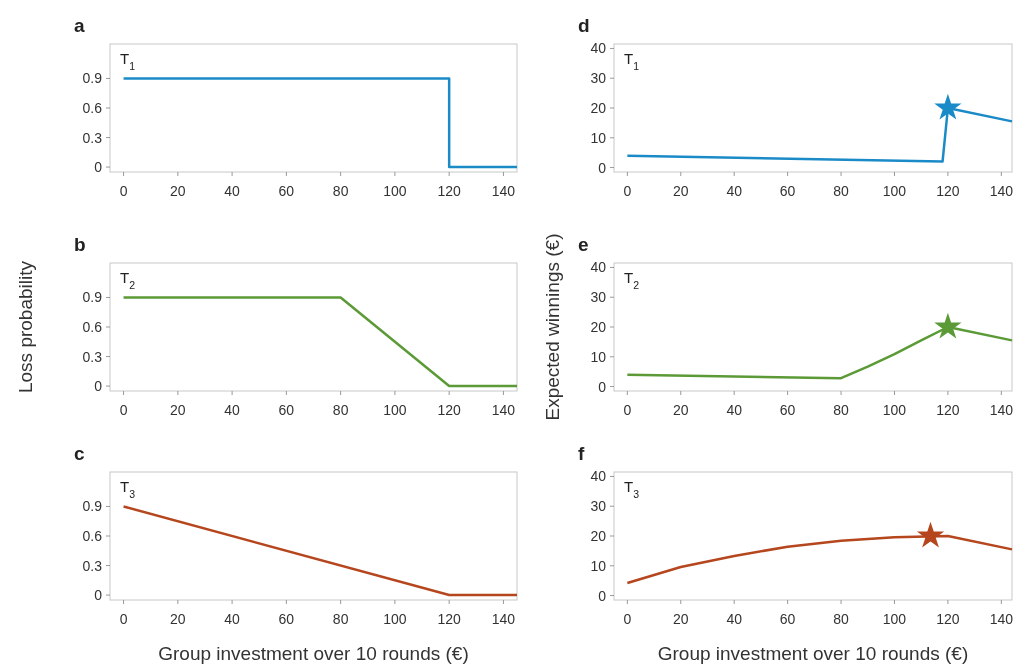  Describe the element at coordinates (584, 25) in the screenshot. I see `chart-title: d` at that location.